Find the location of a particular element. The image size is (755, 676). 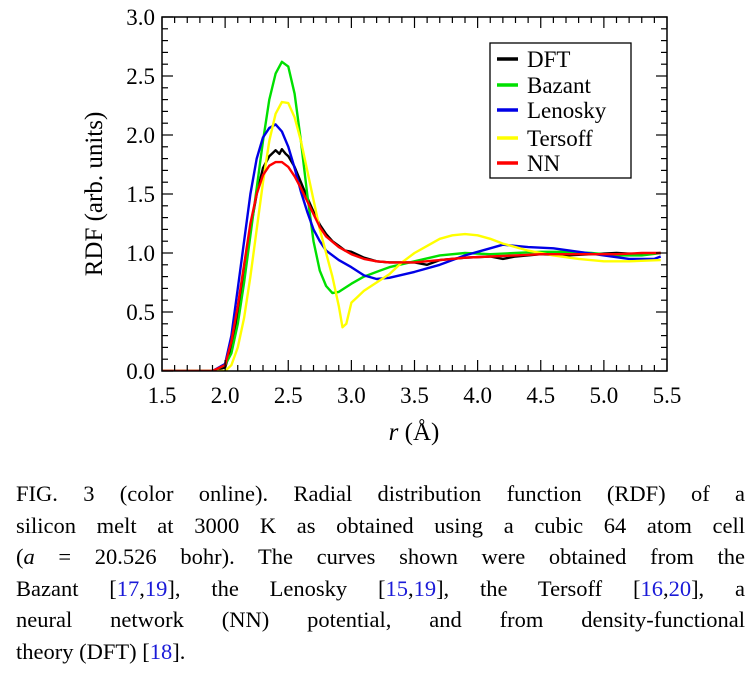

reference-link: 15 is located at coordinates (396, 588).